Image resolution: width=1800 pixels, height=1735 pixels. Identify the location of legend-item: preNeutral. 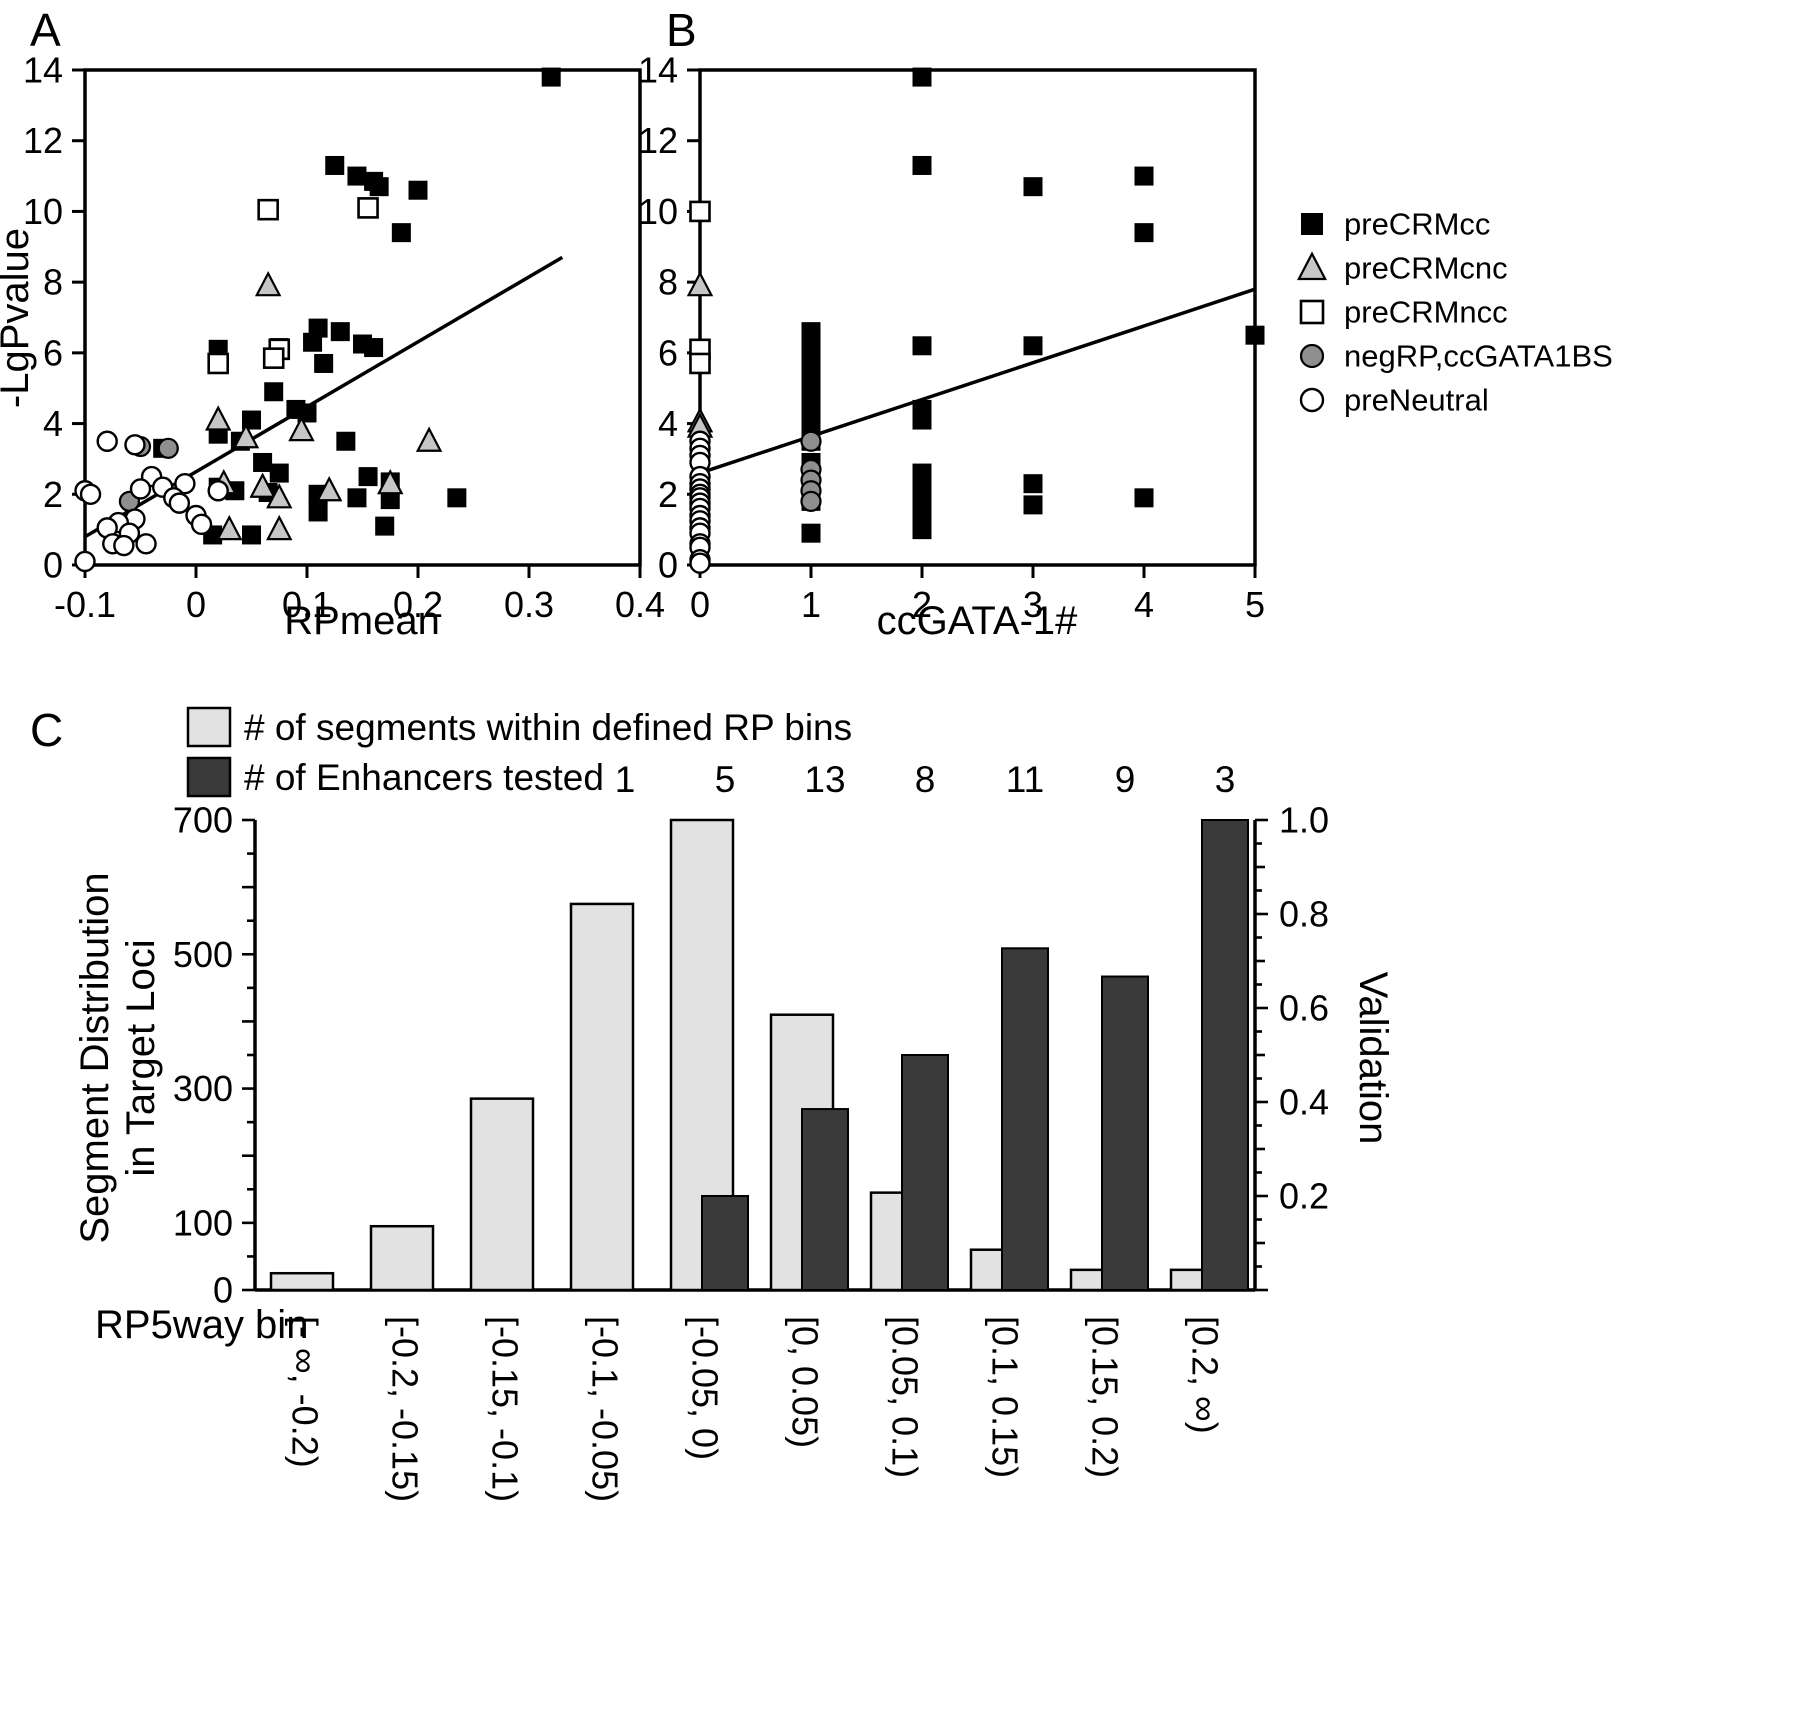
(1394, 400).